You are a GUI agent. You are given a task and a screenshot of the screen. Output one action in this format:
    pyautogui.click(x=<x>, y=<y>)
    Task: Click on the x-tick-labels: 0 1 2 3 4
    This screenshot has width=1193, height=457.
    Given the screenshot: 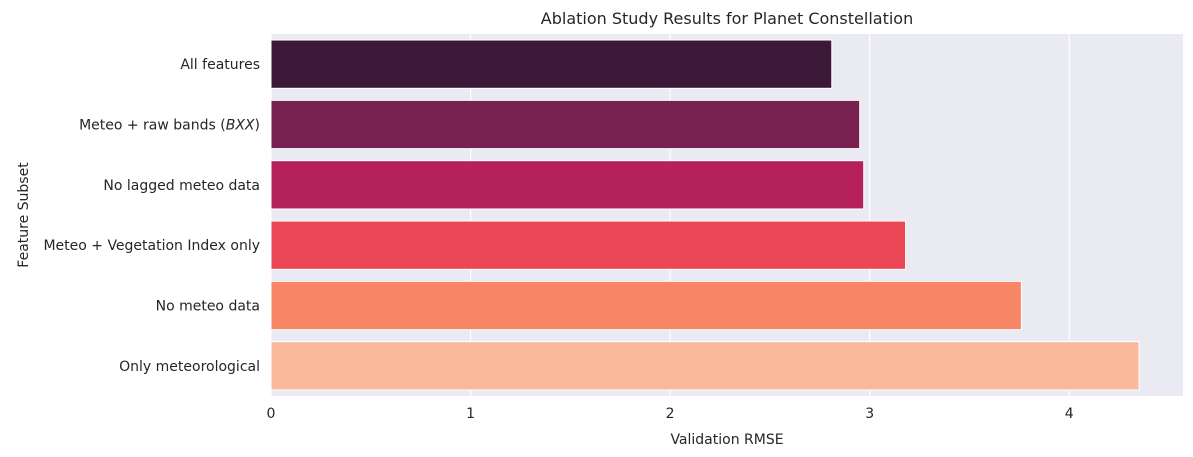 What is the action you would take?
    pyautogui.click(x=670, y=414)
    